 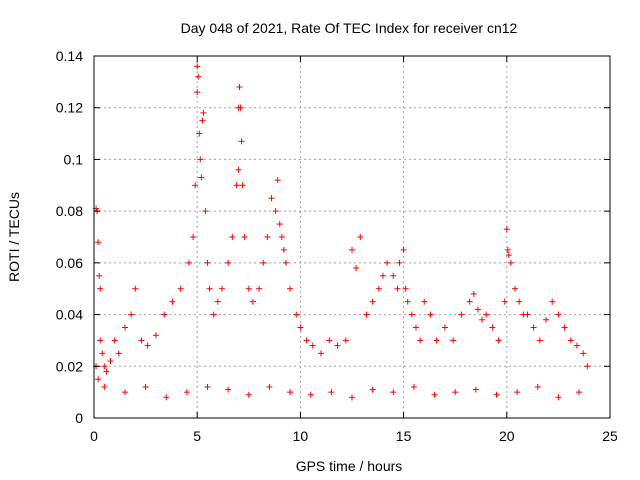 I want to click on y-tick-label: 0.04, so click(x=69, y=315).